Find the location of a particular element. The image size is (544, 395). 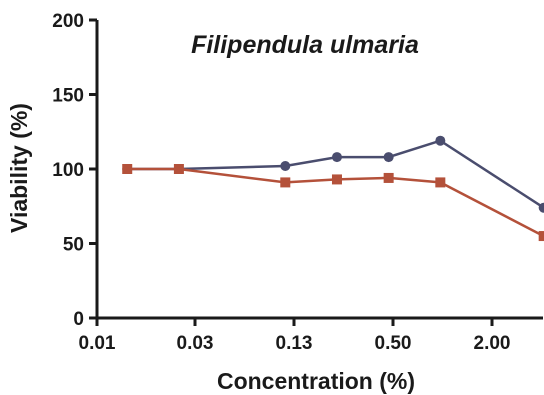

chart-title: Filipendula ulmaria is located at coordinates (305, 45).